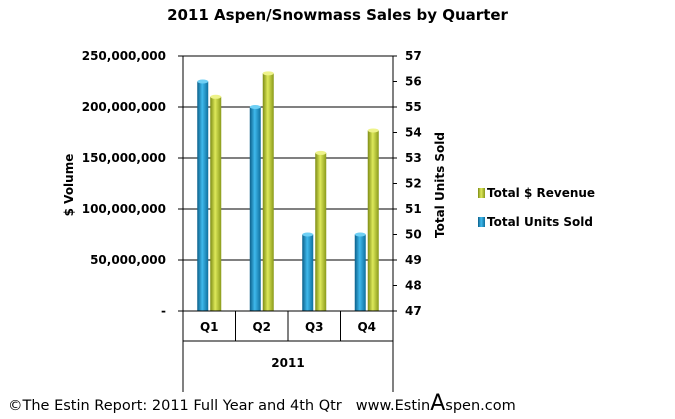  What do you see at coordinates (413, 235) in the screenshot?
I see `y2-tick-label: 50` at bounding box center [413, 235].